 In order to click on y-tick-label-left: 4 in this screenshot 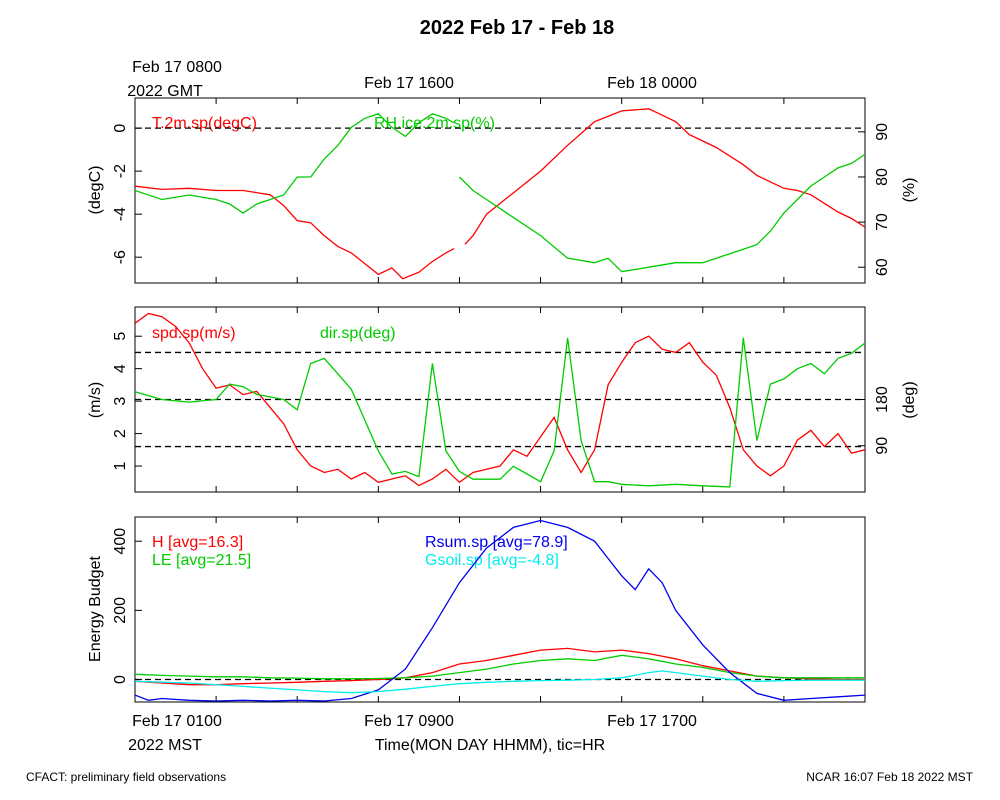, I will do `click(120, 368)`.